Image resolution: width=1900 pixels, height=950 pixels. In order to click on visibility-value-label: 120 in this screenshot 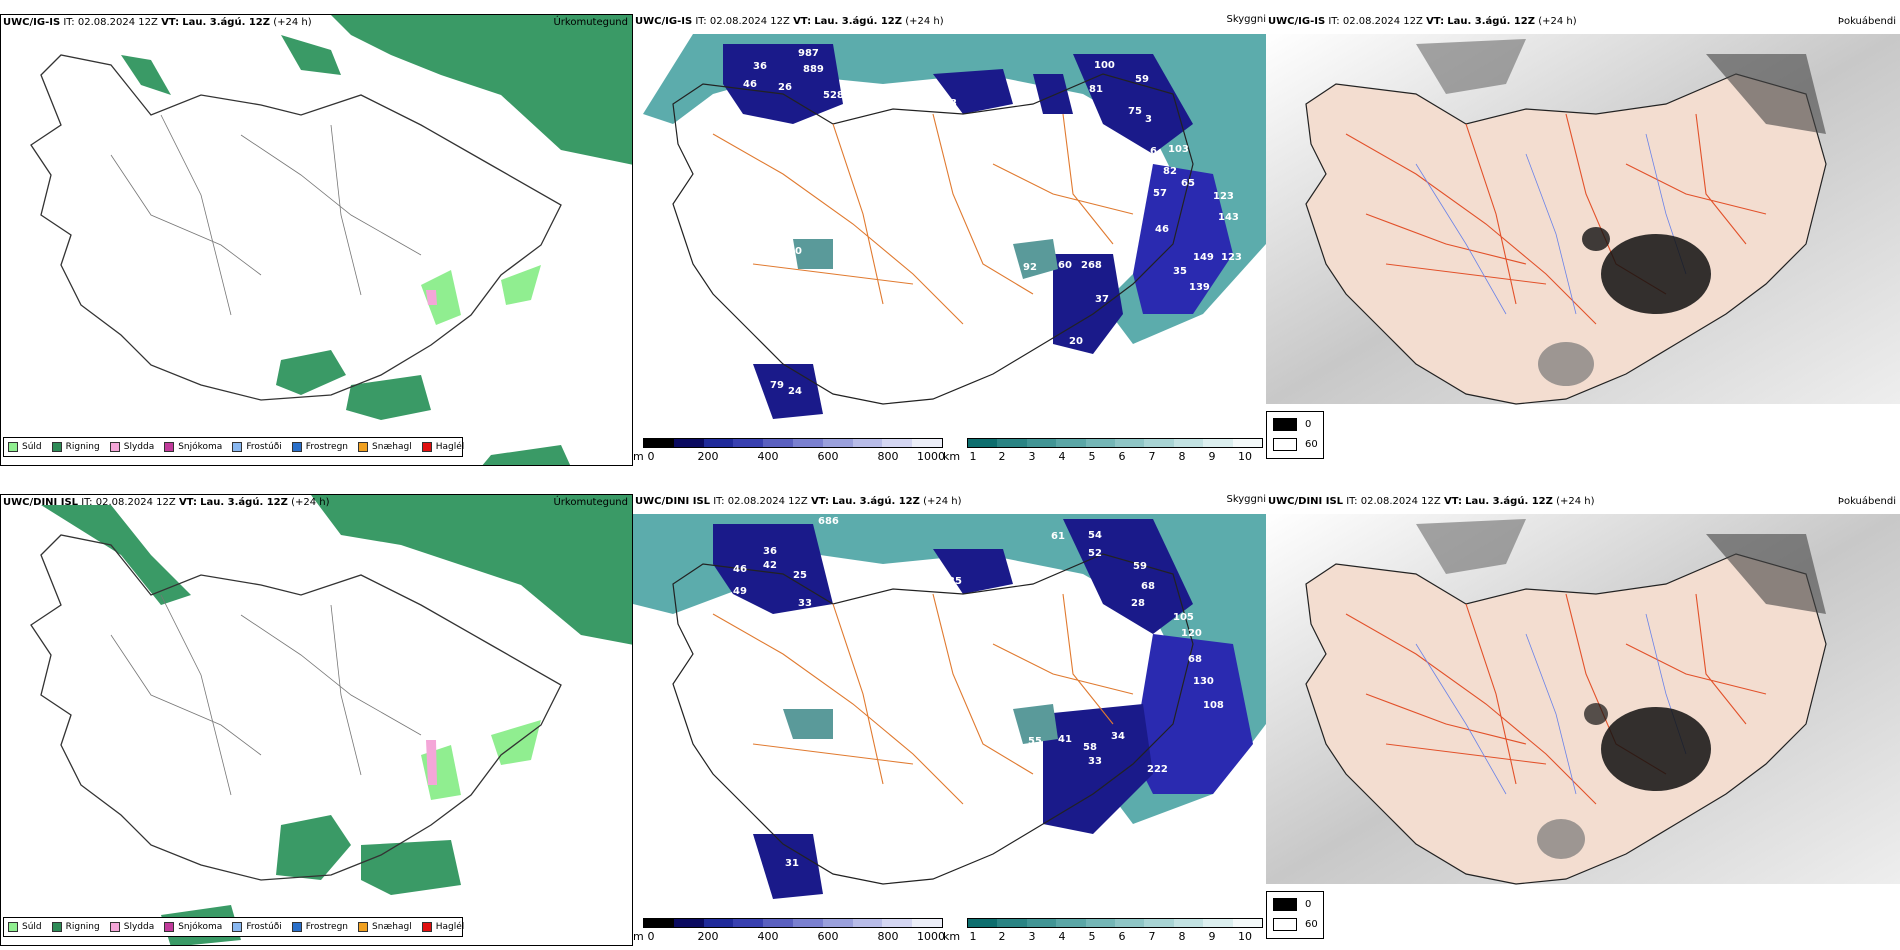, I will do `click(1191, 633)`.